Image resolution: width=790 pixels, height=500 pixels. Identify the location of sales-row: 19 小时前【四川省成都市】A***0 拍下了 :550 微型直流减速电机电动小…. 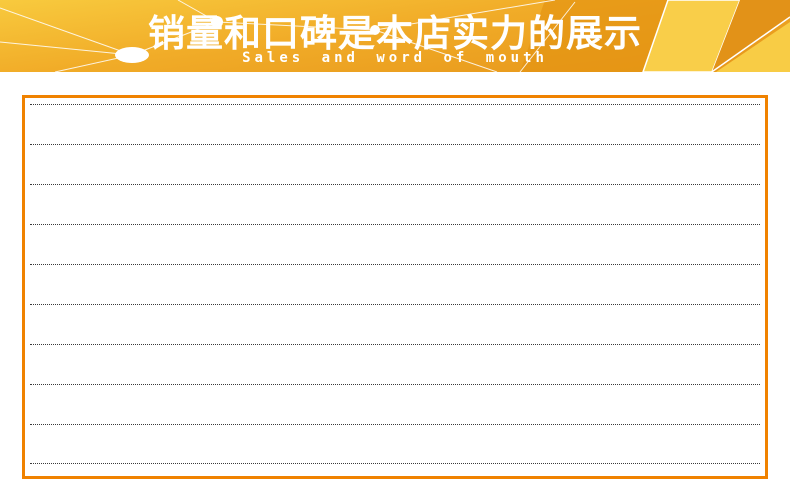
(395, 284).